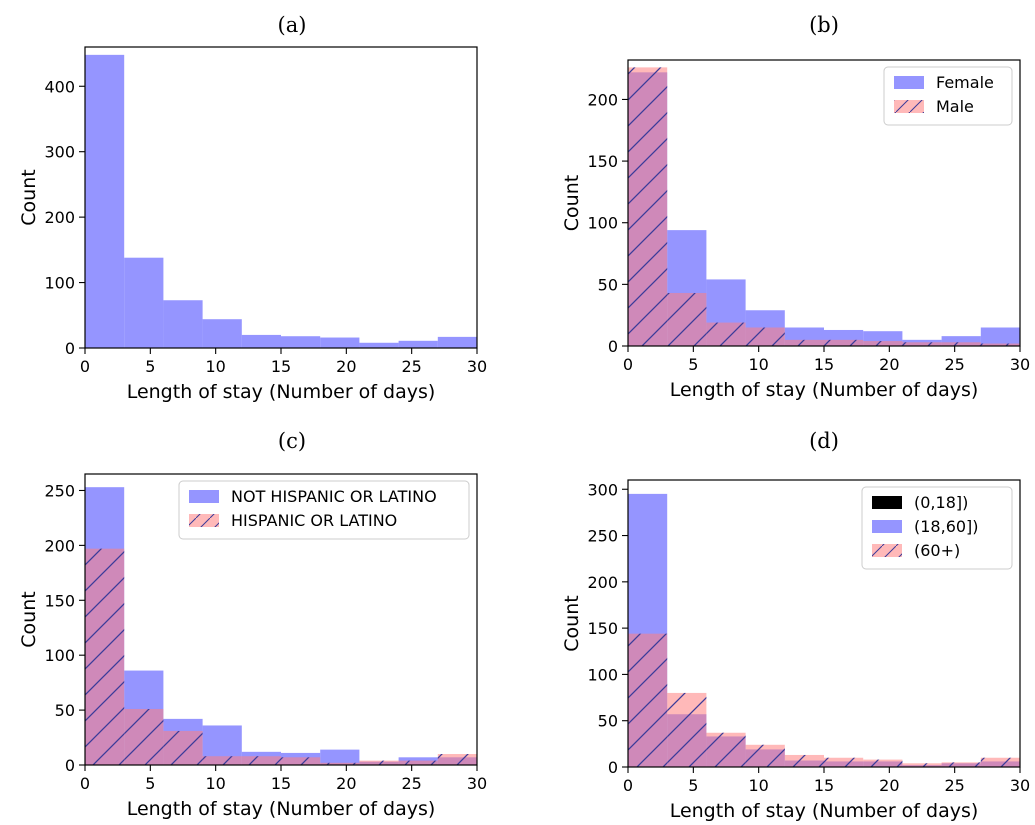 The height and width of the screenshot is (825, 1035). Describe the element at coordinates (292, 25) in the screenshot. I see `panel-title-a: (a)` at that location.